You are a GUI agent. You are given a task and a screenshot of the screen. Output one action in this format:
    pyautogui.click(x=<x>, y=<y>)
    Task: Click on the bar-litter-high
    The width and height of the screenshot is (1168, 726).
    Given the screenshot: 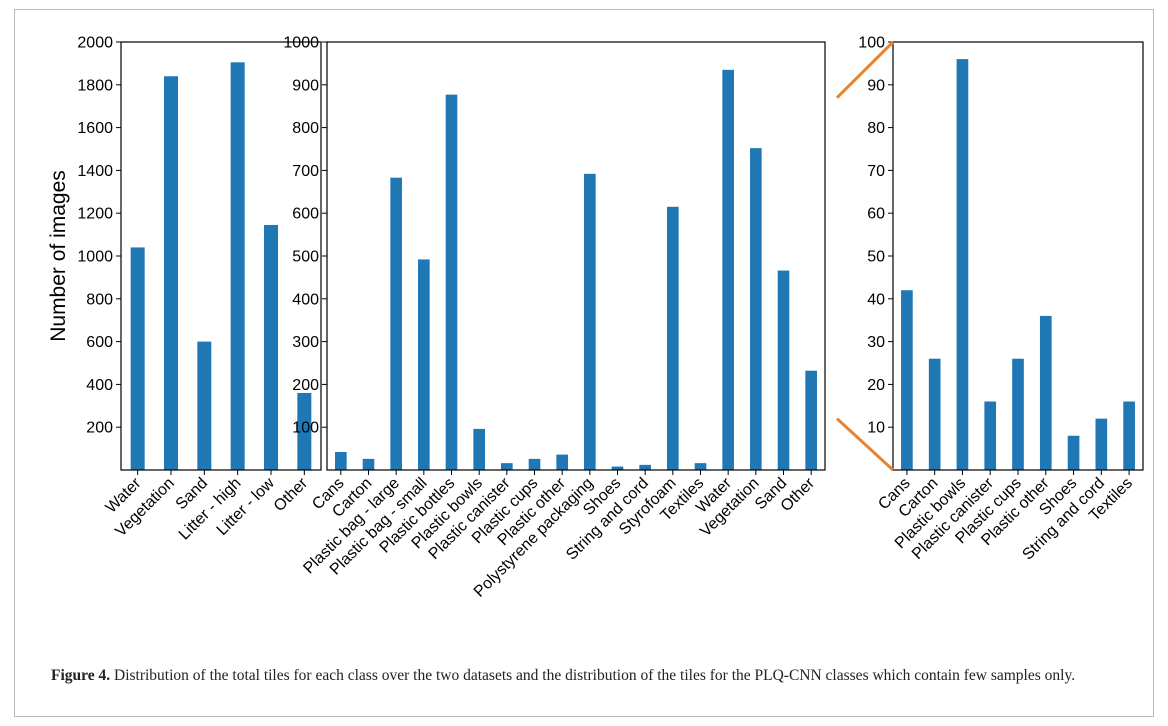 What is the action you would take?
    pyautogui.click(x=237, y=266)
    